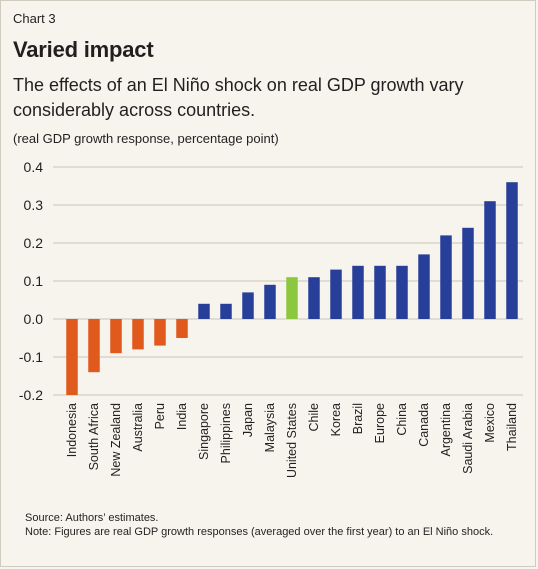 This screenshot has width=538, height=569. I want to click on bar-india, so click(182, 328).